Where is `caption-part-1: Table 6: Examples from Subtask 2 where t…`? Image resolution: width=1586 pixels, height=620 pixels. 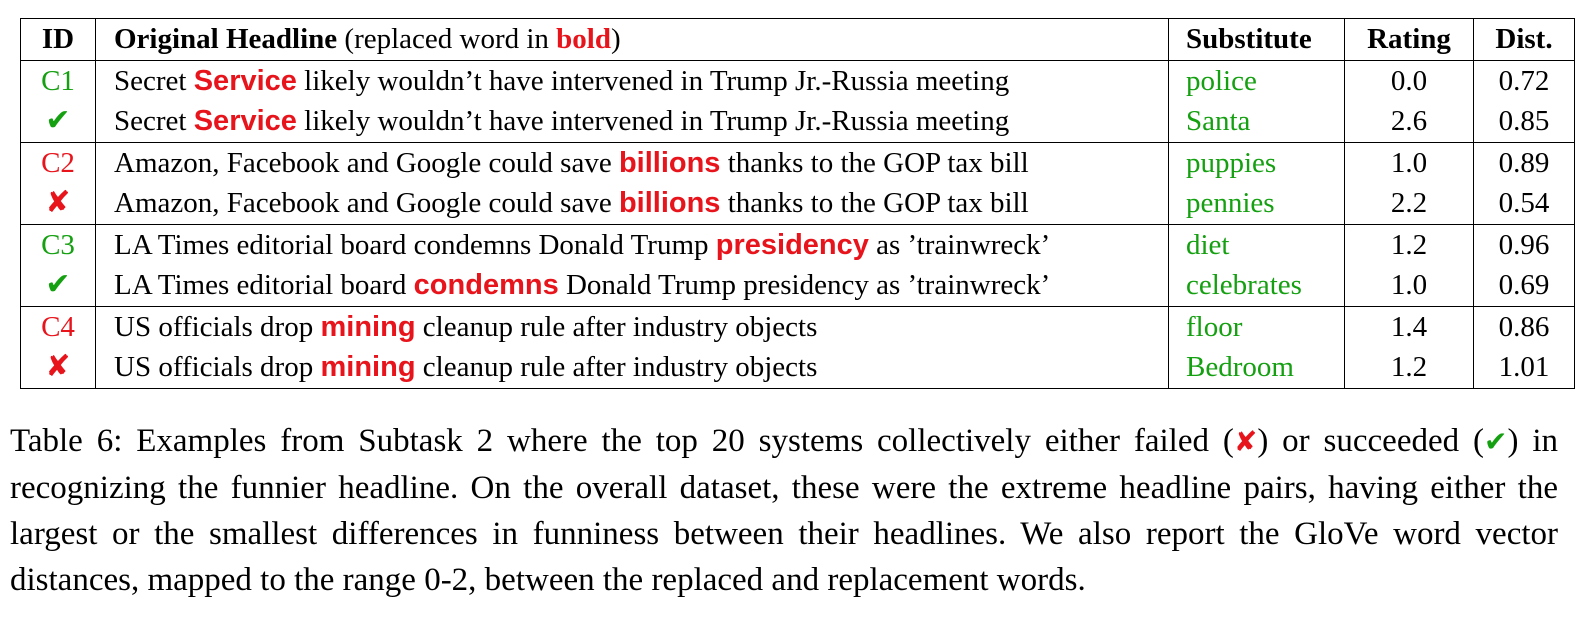
caption-part-1: Table 6: Examples from Subtask 2 where t… is located at coordinates (622, 441).